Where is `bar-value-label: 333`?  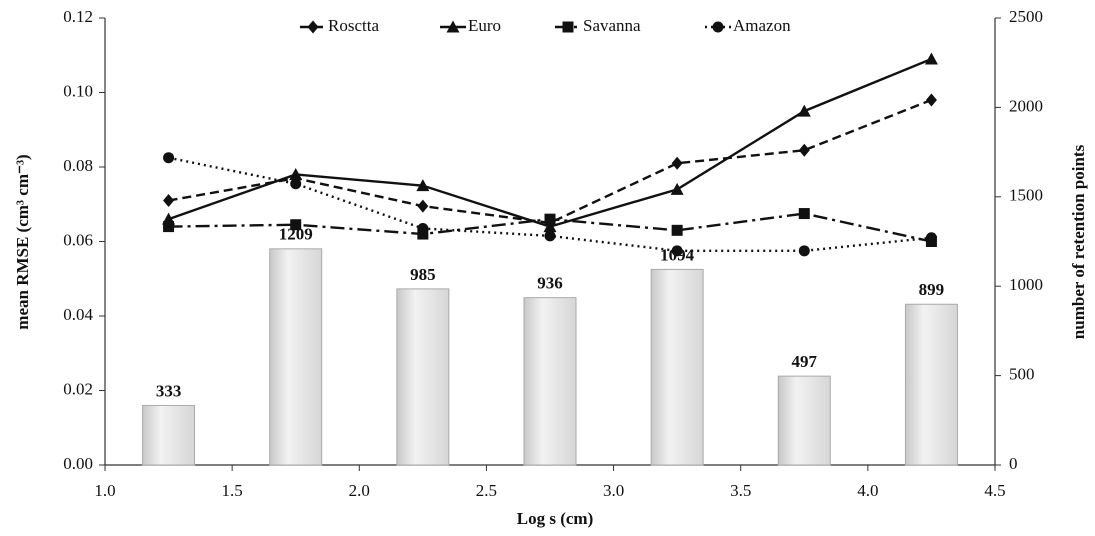
bar-value-label: 333 is located at coordinates (169, 390).